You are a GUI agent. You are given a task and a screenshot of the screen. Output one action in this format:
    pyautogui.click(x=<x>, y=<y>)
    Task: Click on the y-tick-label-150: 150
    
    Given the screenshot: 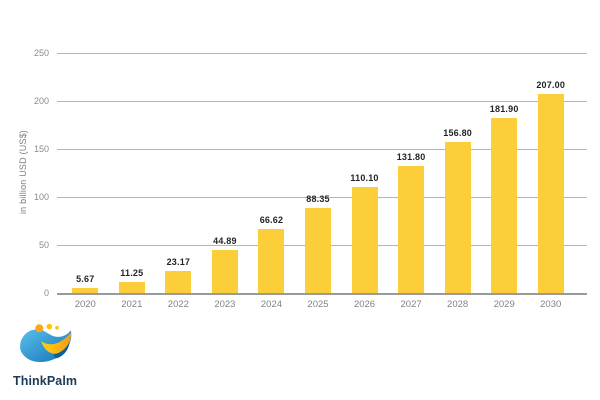 What is the action you would take?
    pyautogui.click(x=41, y=149)
    